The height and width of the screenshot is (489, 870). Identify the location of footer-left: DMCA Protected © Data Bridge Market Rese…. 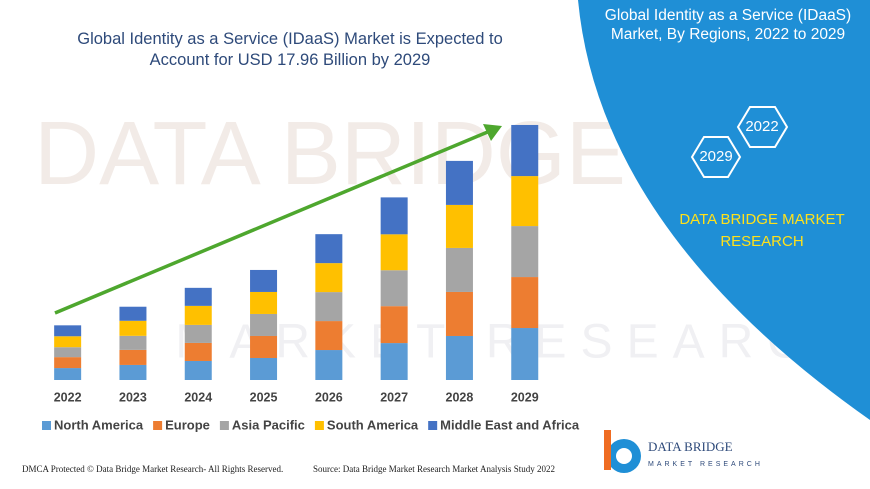
(152, 469).